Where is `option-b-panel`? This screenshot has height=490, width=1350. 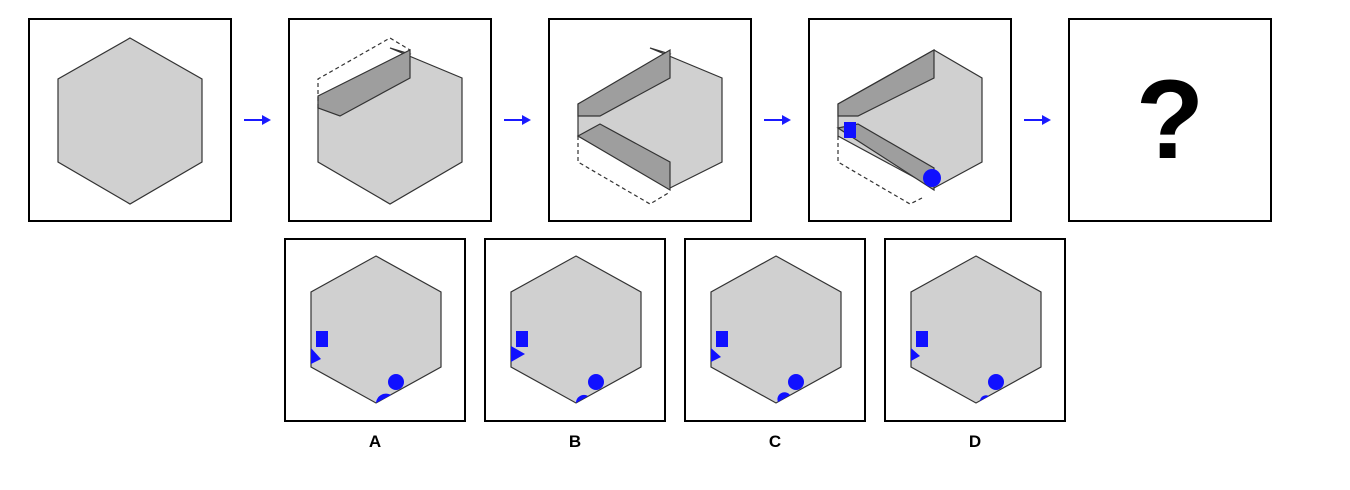 option-b-panel is located at coordinates (575, 330).